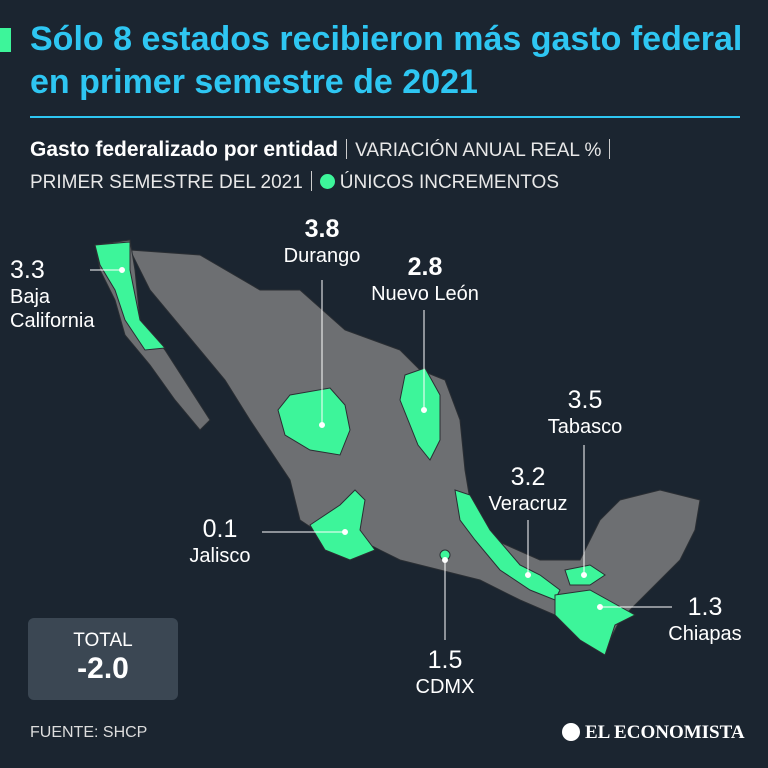 Image resolution: width=768 pixels, height=768 pixels. I want to click on state-label: 3.8 Durango, so click(322, 241).